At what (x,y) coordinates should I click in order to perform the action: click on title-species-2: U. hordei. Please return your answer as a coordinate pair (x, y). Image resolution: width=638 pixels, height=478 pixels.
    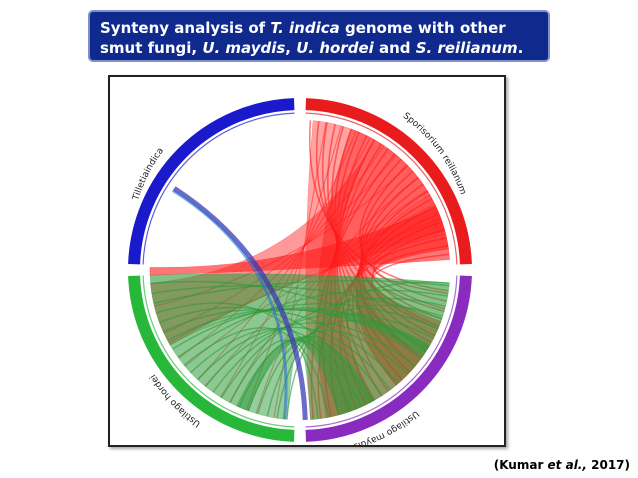
    Looking at the image, I should click on (335, 48).